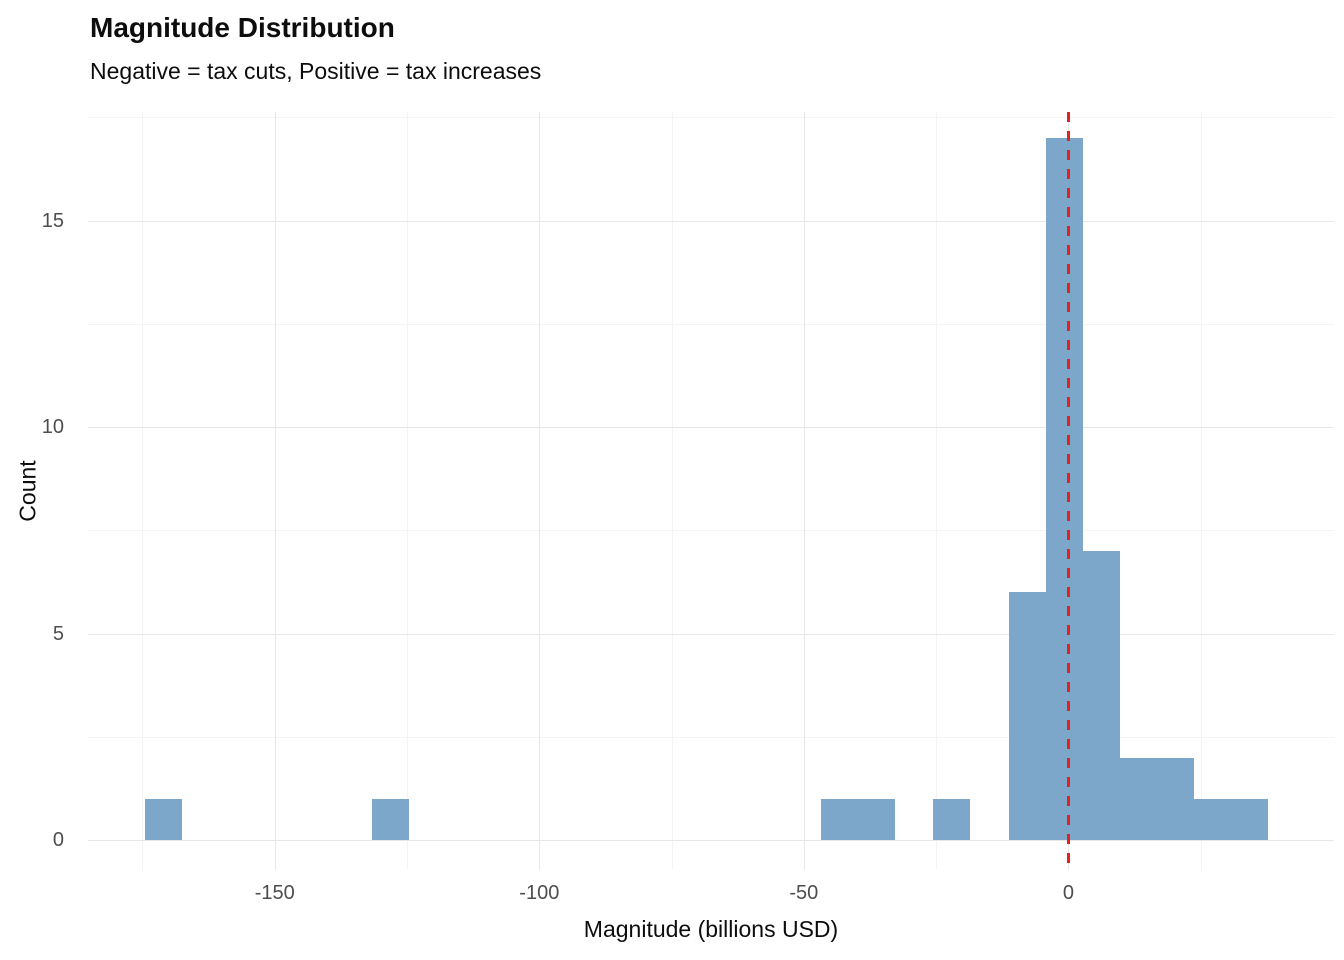  What do you see at coordinates (27, 491) in the screenshot?
I see `y-axis-title: Count` at bounding box center [27, 491].